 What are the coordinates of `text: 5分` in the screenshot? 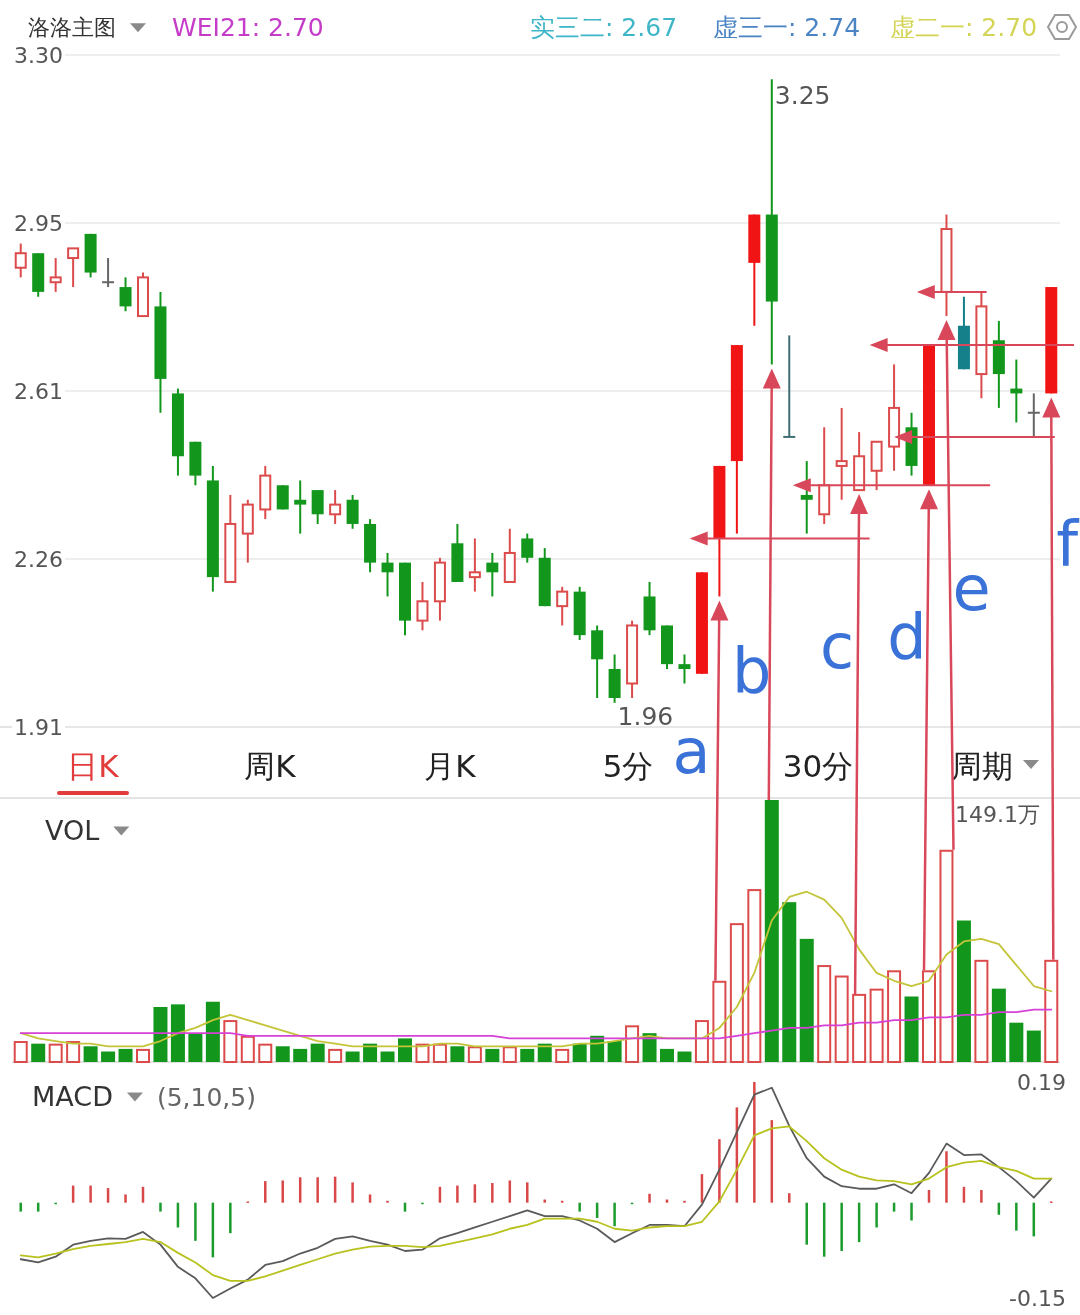 It's located at (628, 766).